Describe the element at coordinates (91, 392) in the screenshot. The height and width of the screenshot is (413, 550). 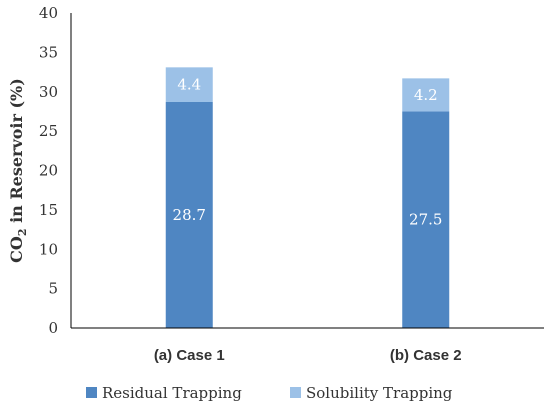
I see `legend-swatch-residual` at that location.